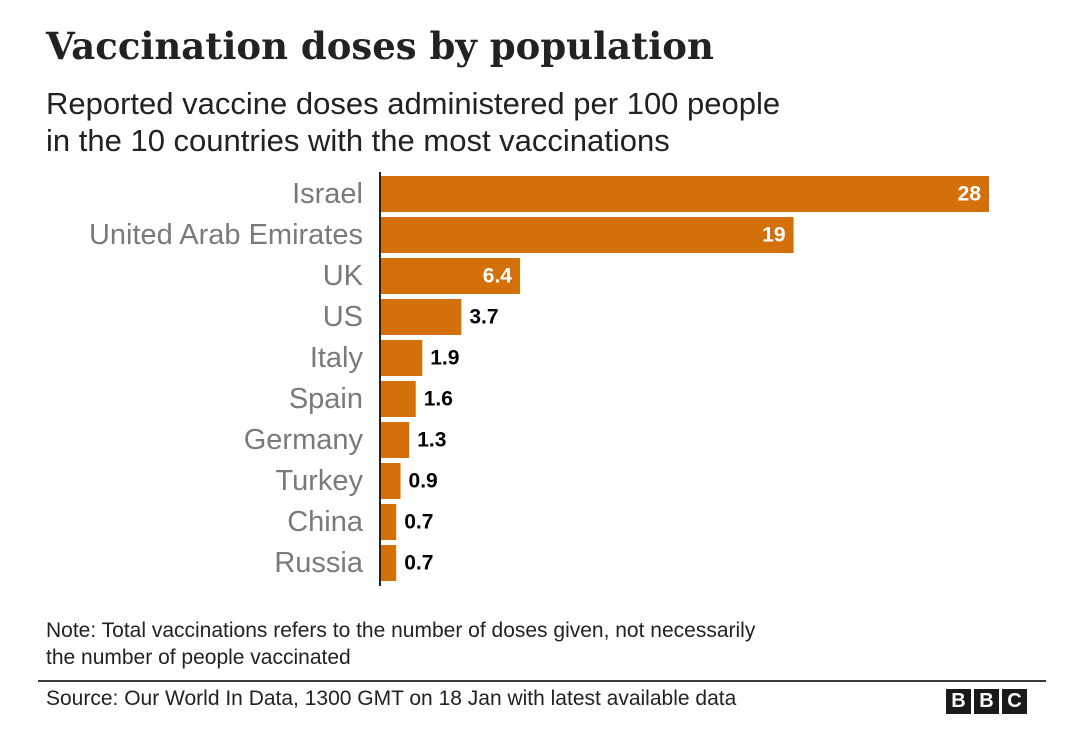 The width and height of the screenshot is (1080, 732). What do you see at coordinates (398, 399) in the screenshot?
I see `bar-spain` at bounding box center [398, 399].